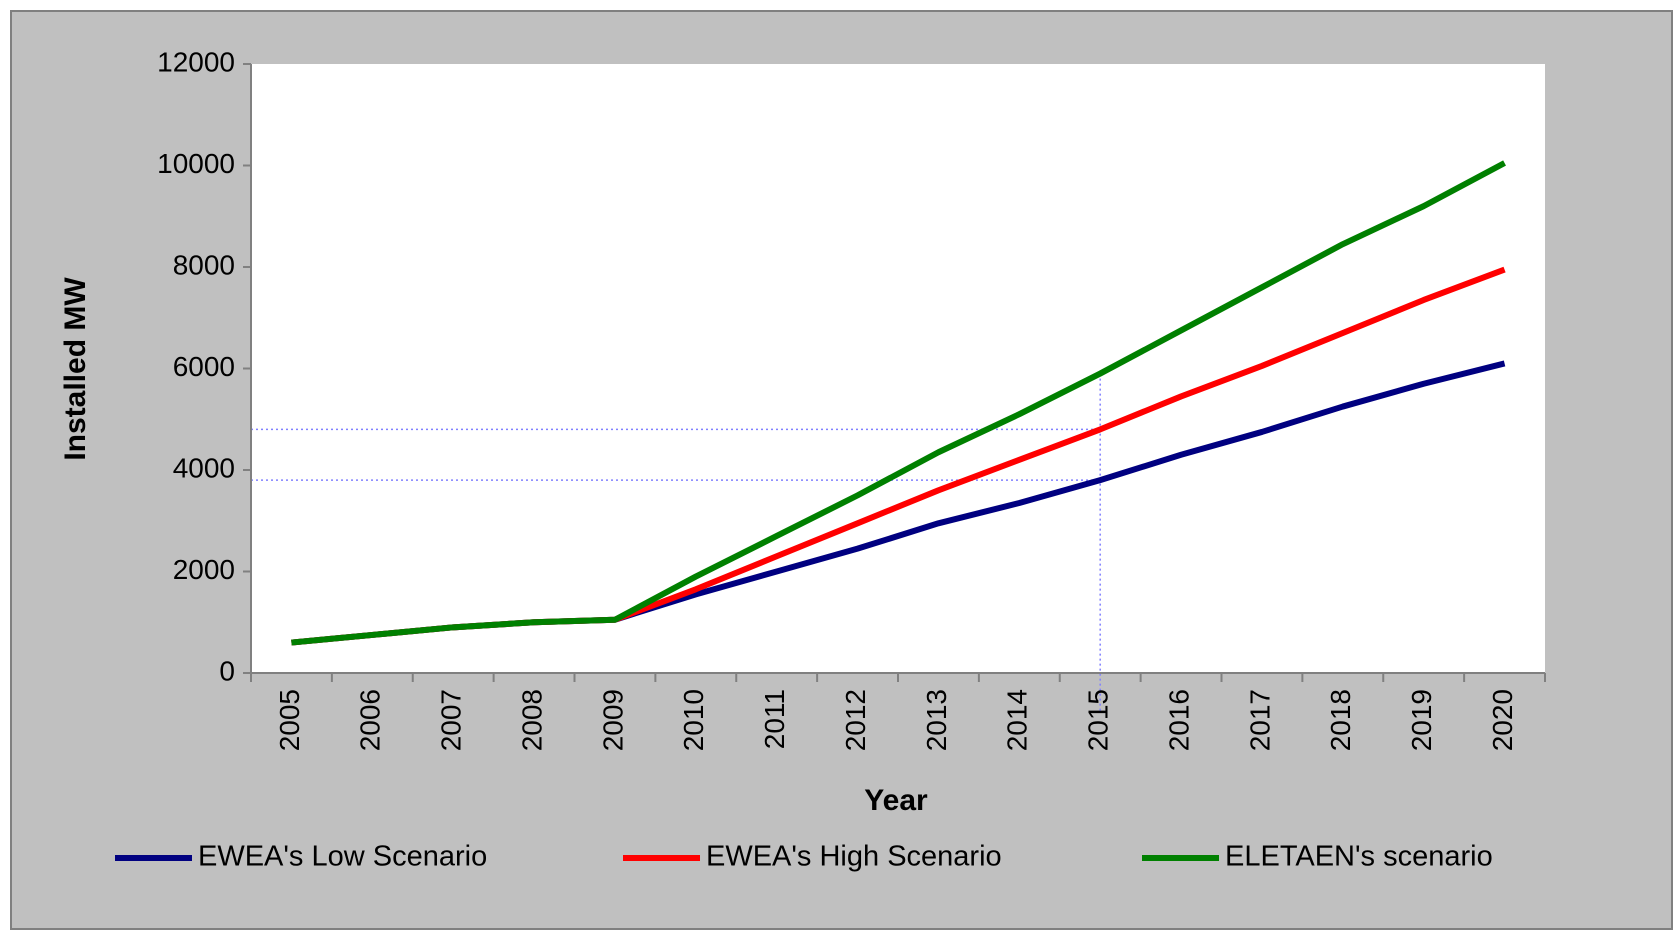 The width and height of the screenshot is (1676, 931). Describe the element at coordinates (204, 264) in the screenshot. I see `y-tick-label: 8000` at that location.